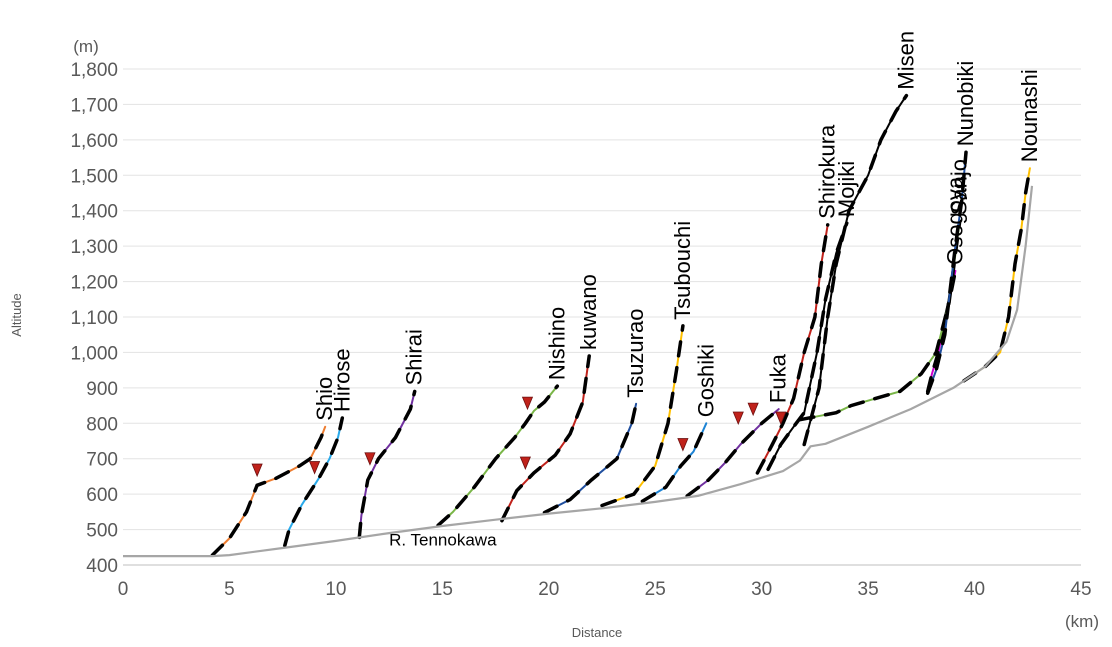  I want to click on misen-label: Misen, so click(905, 60).